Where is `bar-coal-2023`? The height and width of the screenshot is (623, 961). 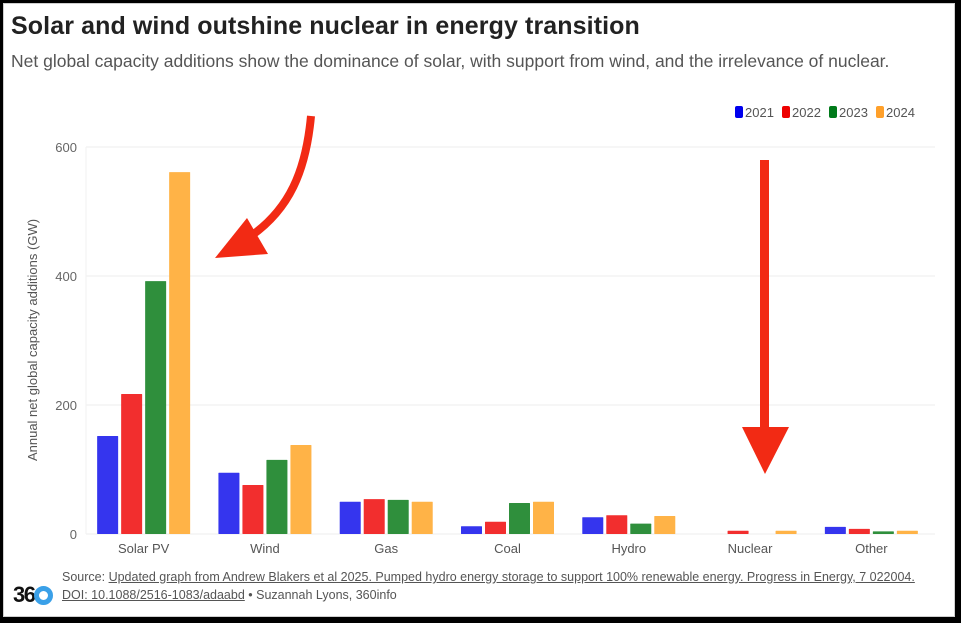
bar-coal-2023 is located at coordinates (519, 518).